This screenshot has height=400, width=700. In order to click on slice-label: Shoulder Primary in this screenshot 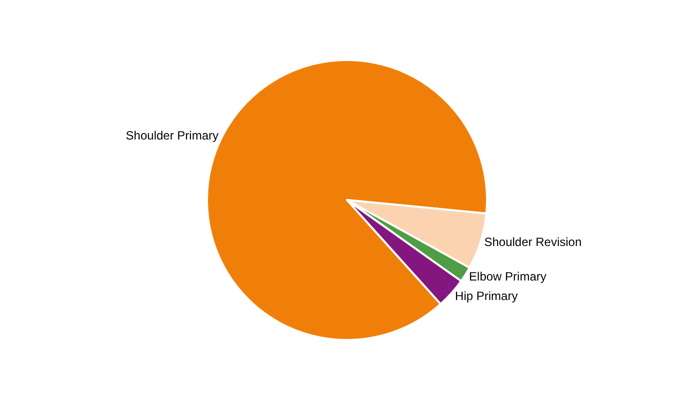, I will do `click(172, 135)`.